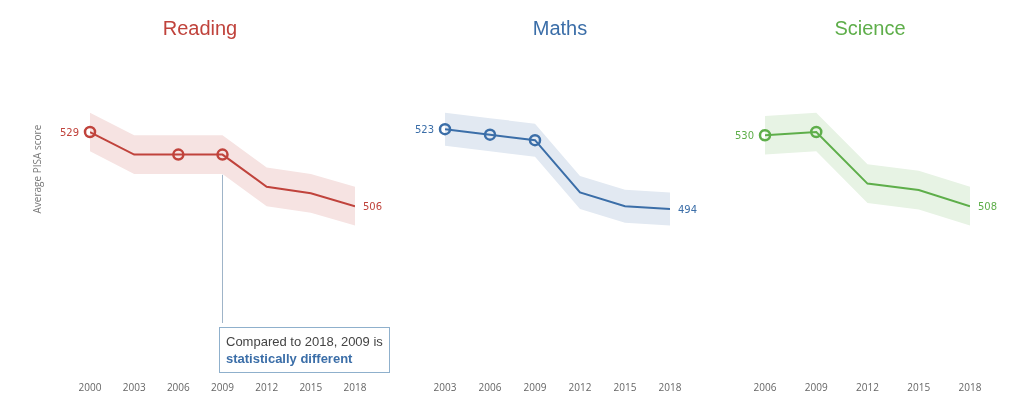 Image resolution: width=1020 pixels, height=420 pixels. Describe the element at coordinates (37, 169) in the screenshot. I see `y-axis-title: Average PISA score` at that location.